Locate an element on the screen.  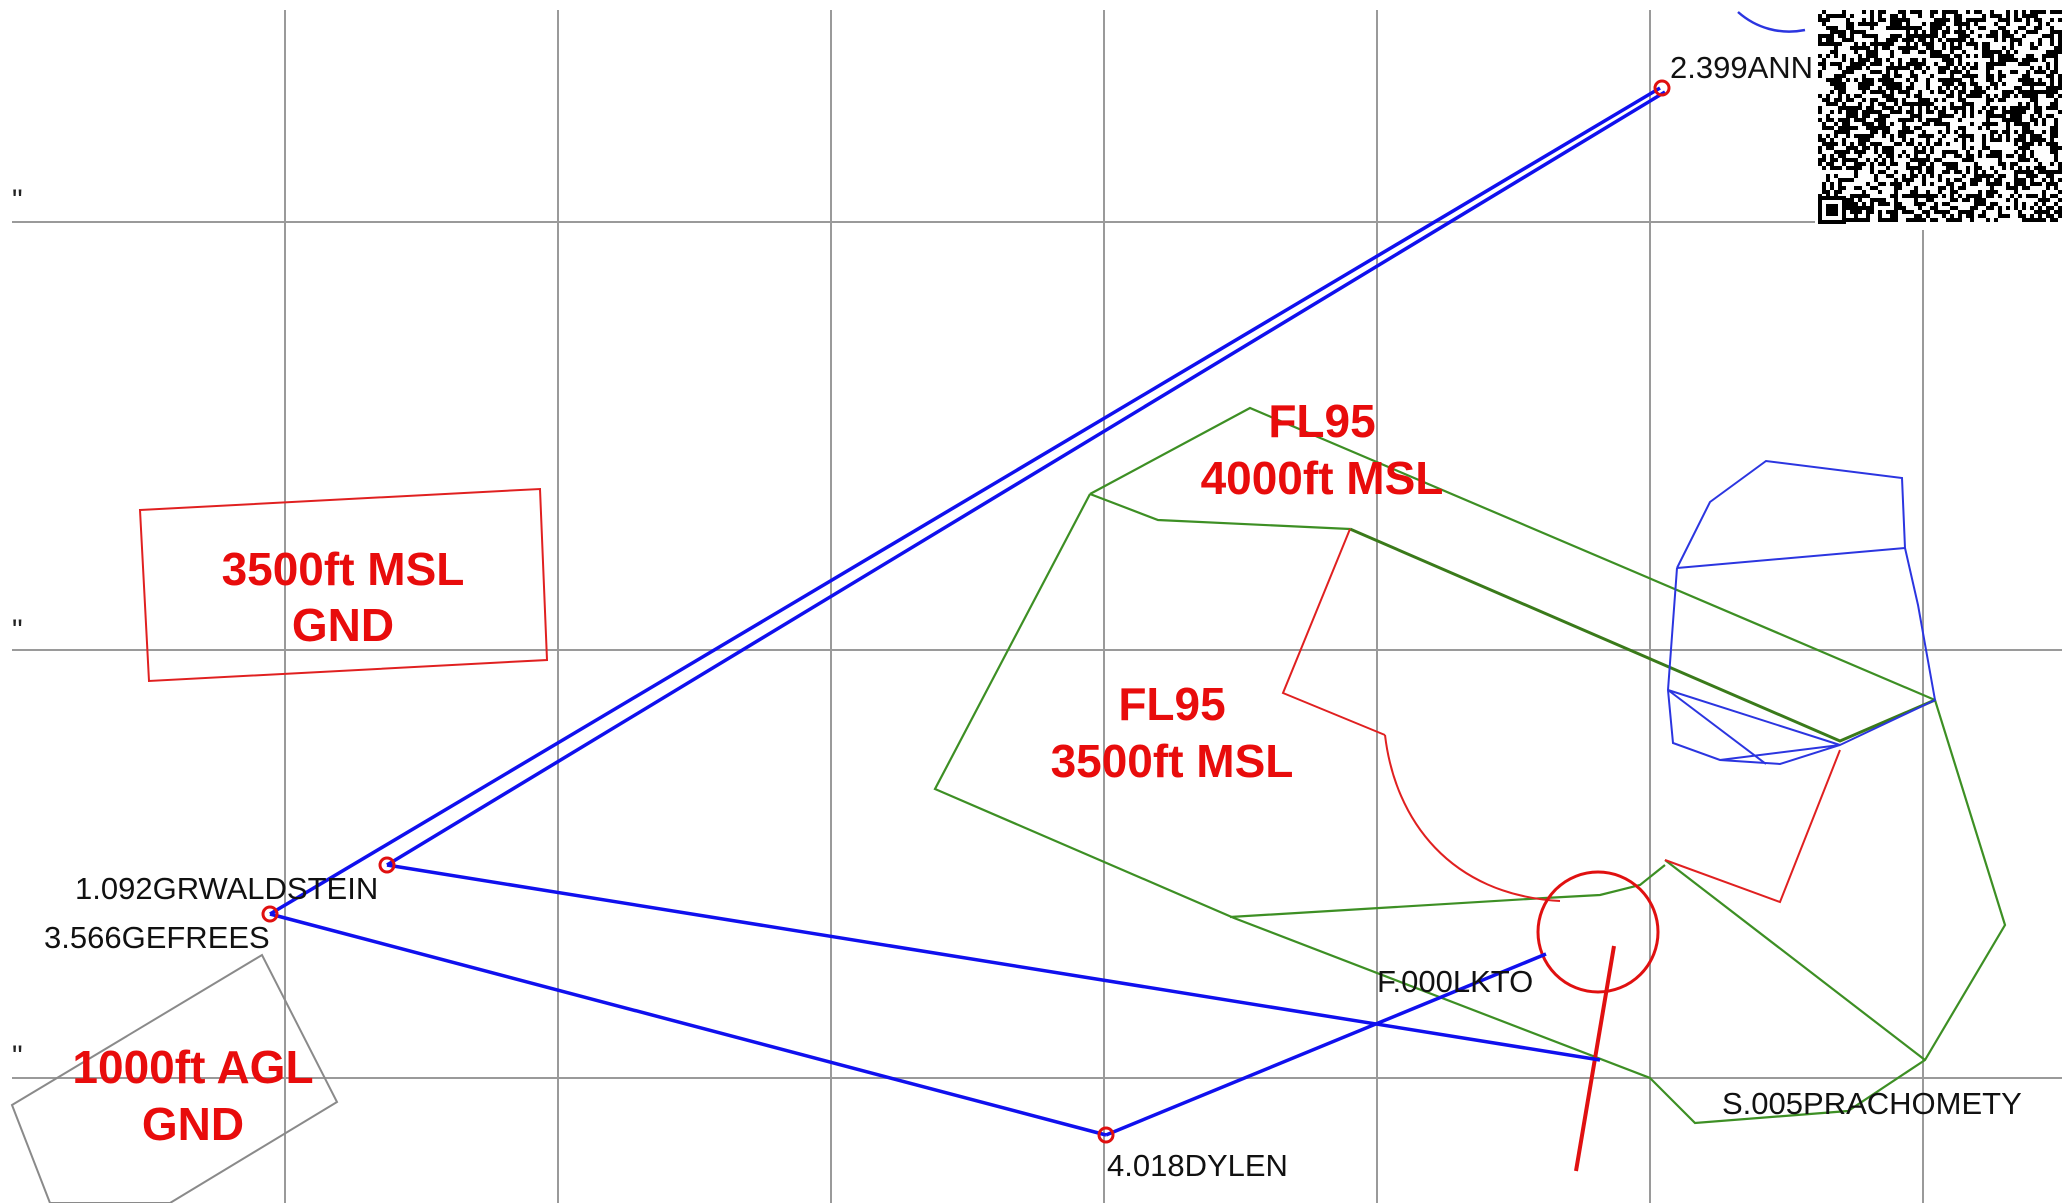
waypoint-label-prachomety: S.005PRACHOMETY is located at coordinates (1872, 1103).